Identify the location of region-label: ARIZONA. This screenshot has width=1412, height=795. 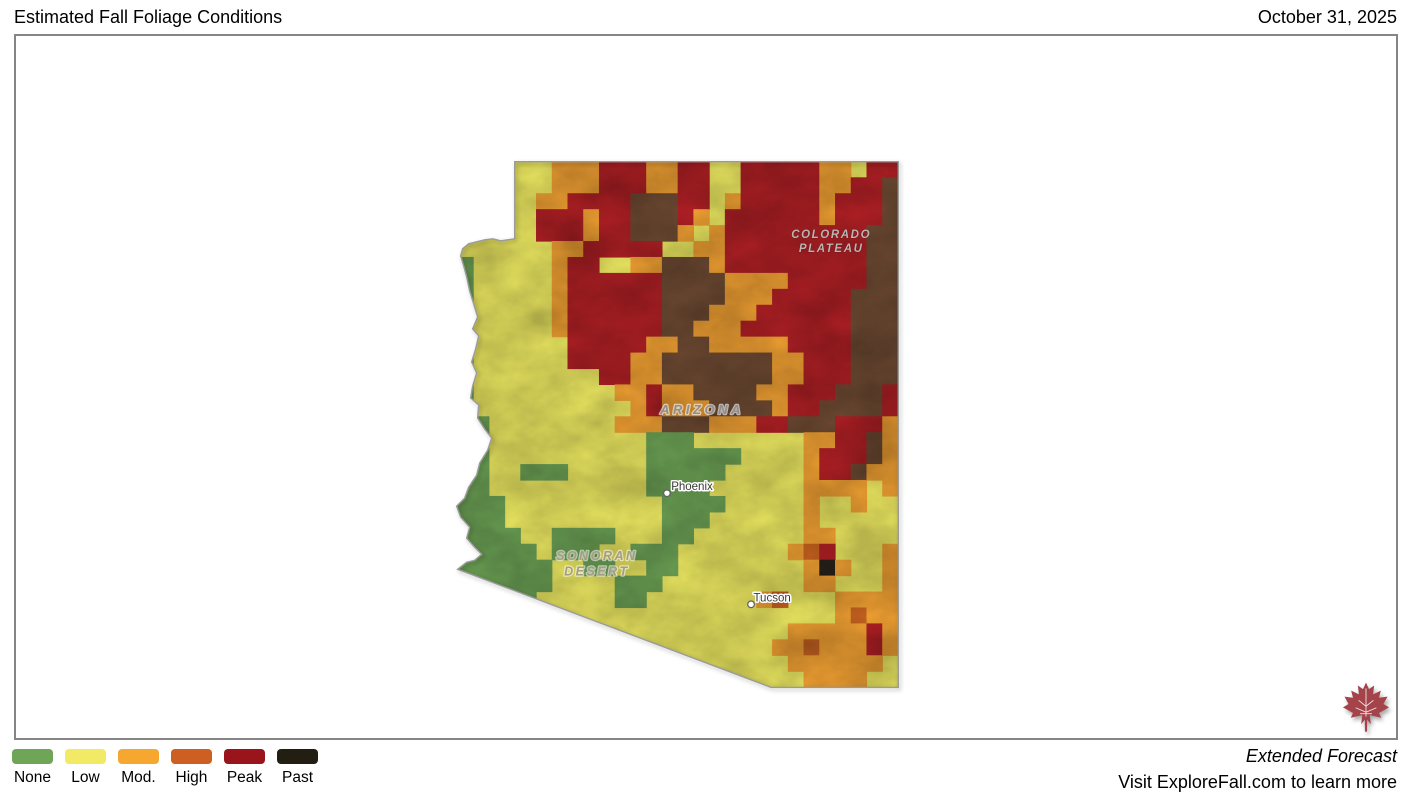
(701, 409).